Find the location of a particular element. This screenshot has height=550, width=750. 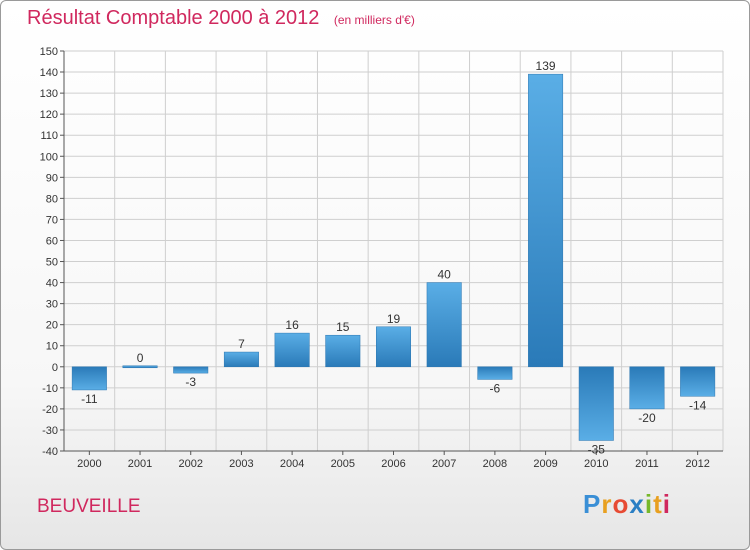

y-tick-label: 20 is located at coordinates (52, 326).